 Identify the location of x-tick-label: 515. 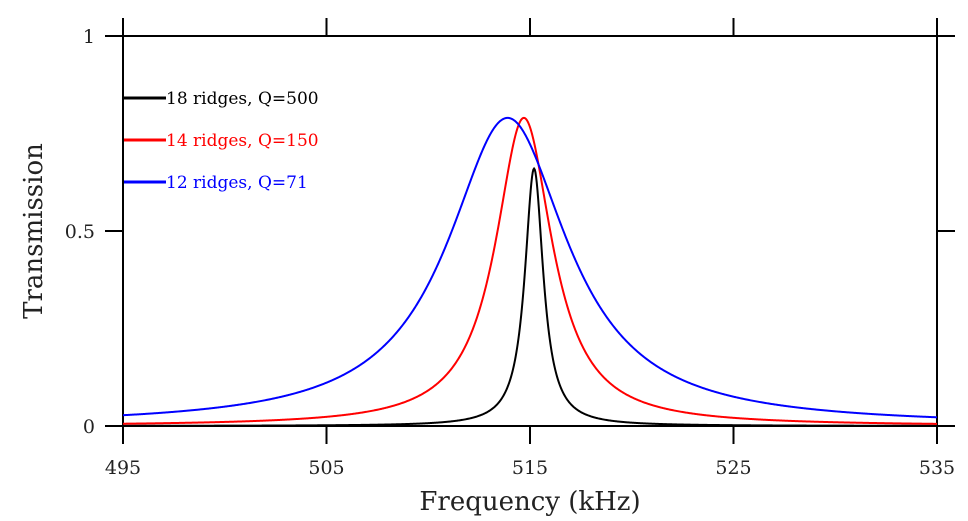
(530, 468).